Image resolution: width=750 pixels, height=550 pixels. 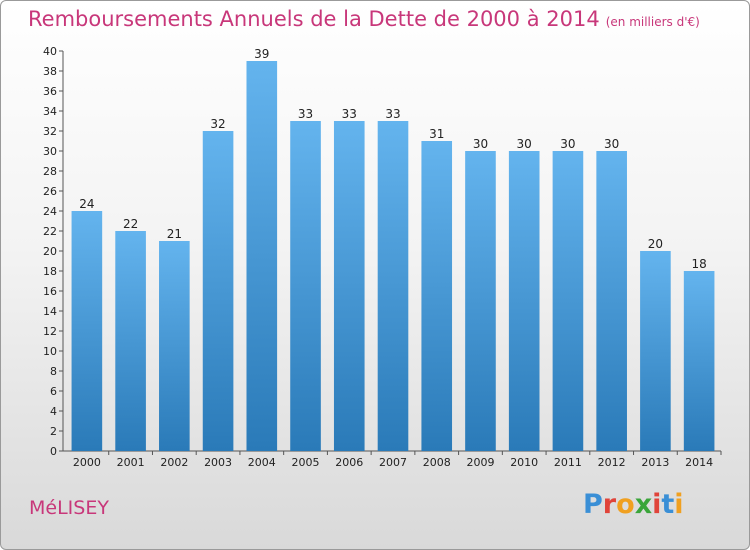 What do you see at coordinates (652, 22) in the screenshot?
I see `chart-unit: (en milliers d'€)` at bounding box center [652, 22].